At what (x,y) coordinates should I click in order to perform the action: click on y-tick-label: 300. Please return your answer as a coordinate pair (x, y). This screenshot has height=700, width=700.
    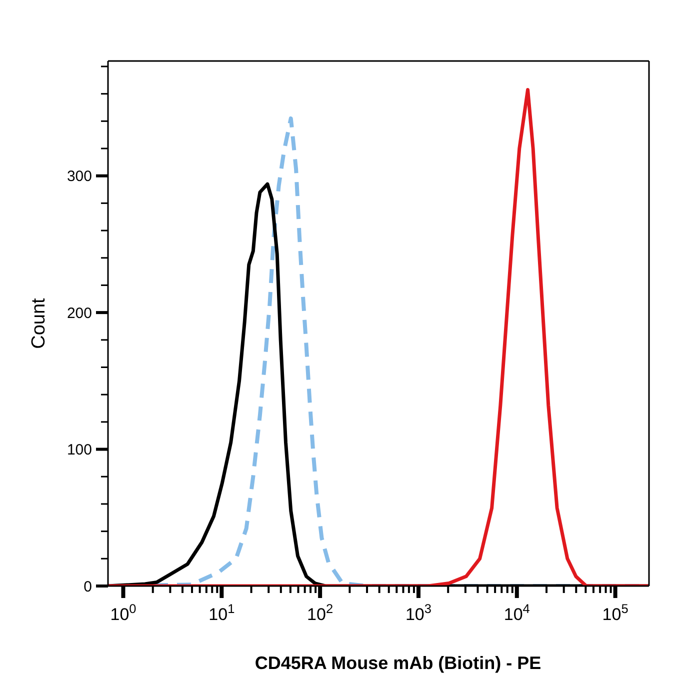
    Looking at the image, I should click on (79, 177).